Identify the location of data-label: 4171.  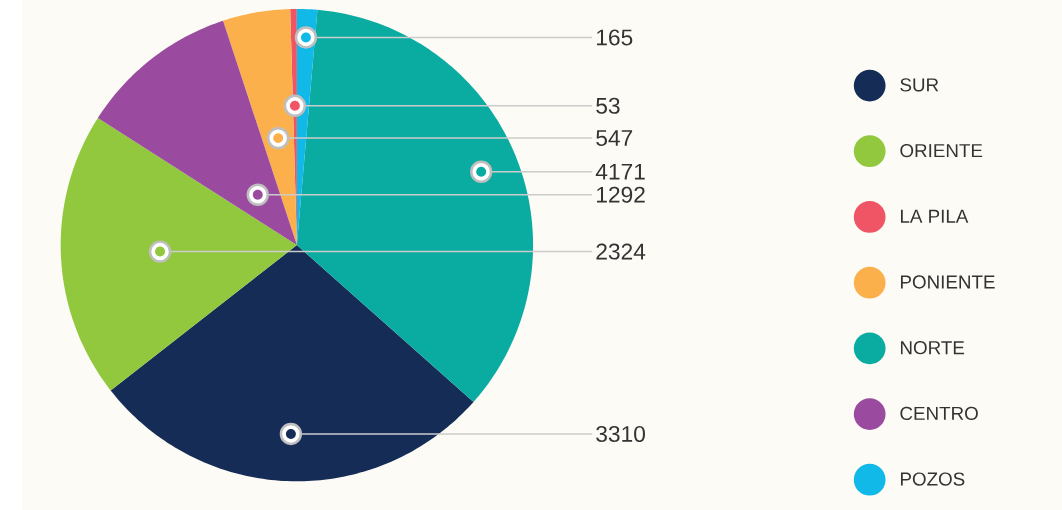
(620, 171).